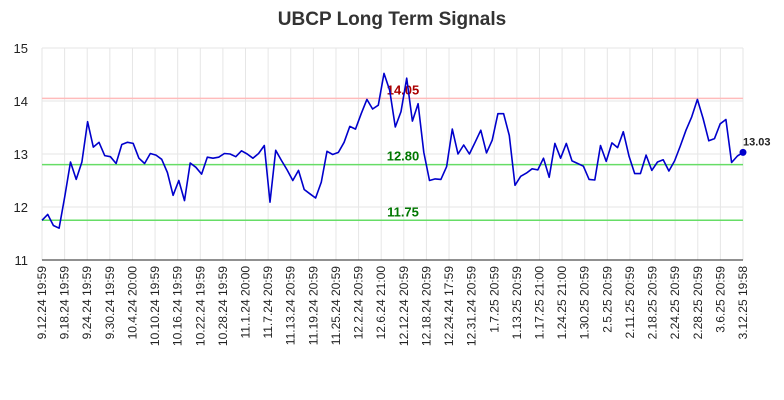 The image size is (784, 400). Describe the element at coordinates (720, 299) in the screenshot. I see `x-tick-label: 3.6.25 20:59` at that location.